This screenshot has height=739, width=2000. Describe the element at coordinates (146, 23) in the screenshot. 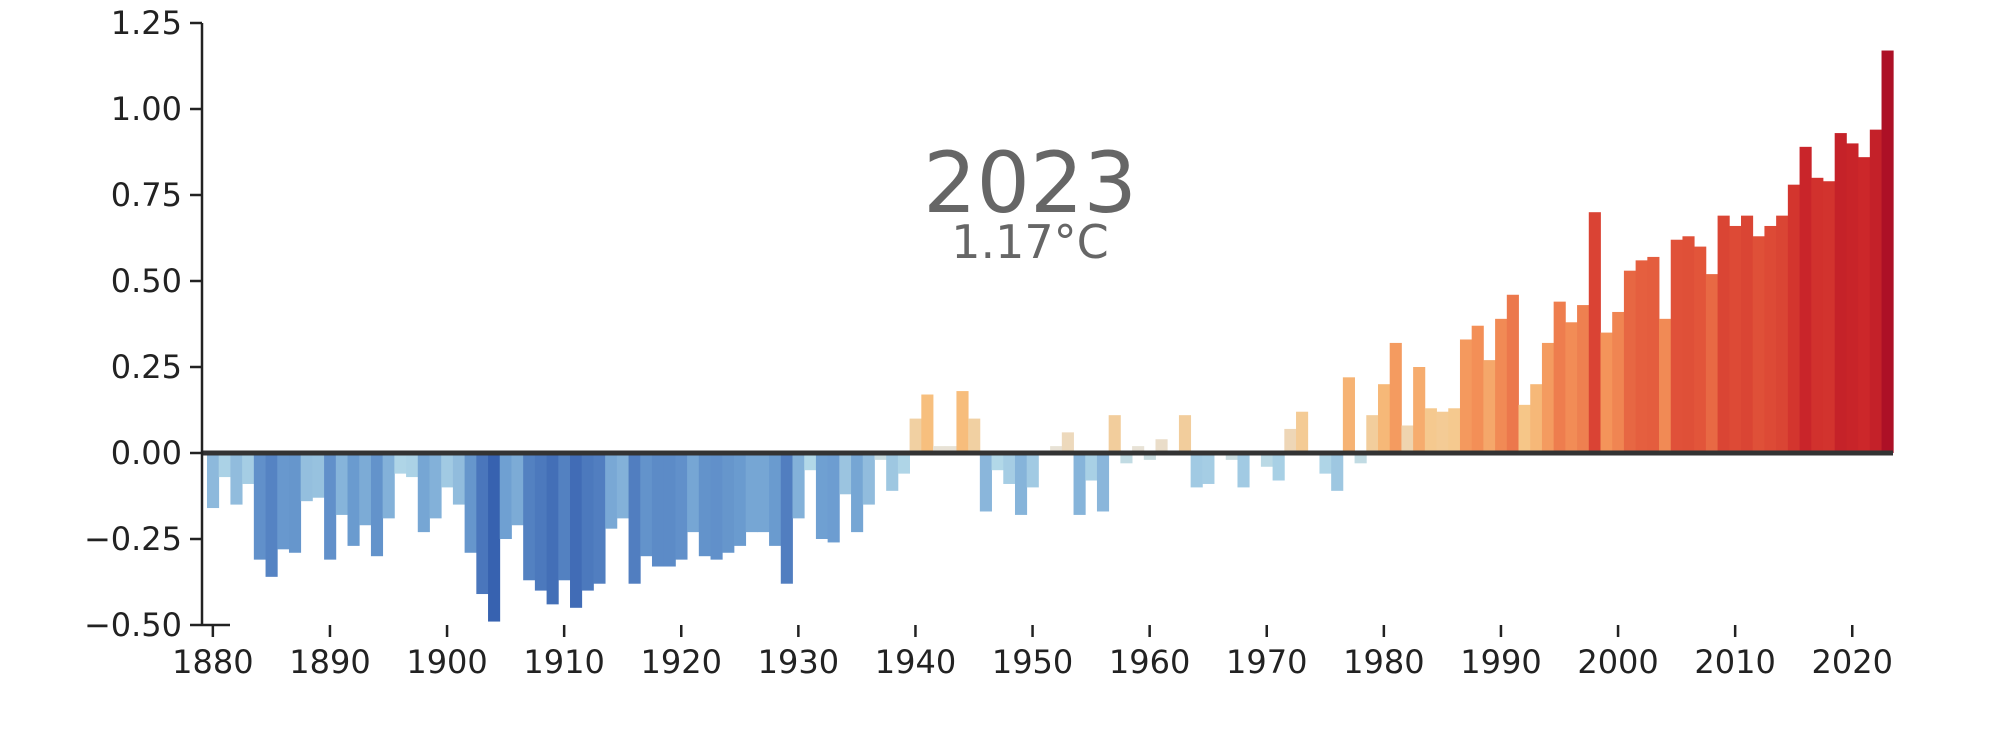

I see `y-tick-label: 1.25` at that location.